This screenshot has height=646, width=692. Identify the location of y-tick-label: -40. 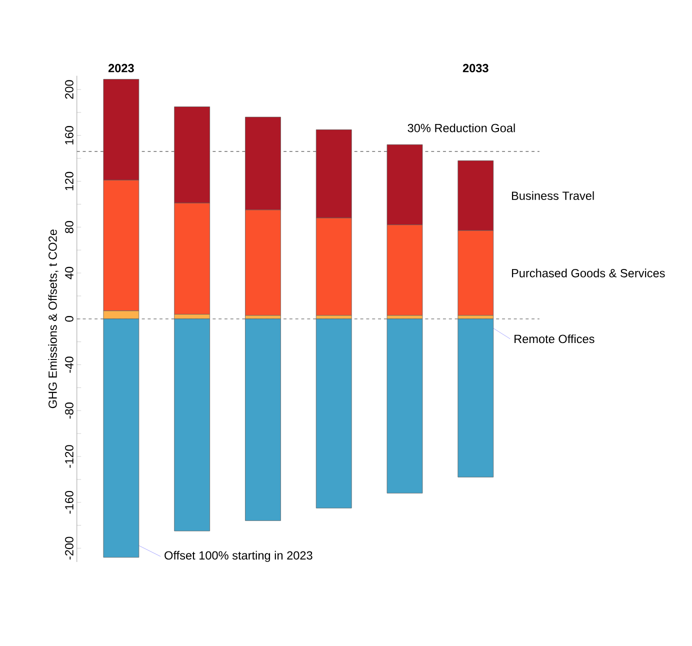
(69, 364).